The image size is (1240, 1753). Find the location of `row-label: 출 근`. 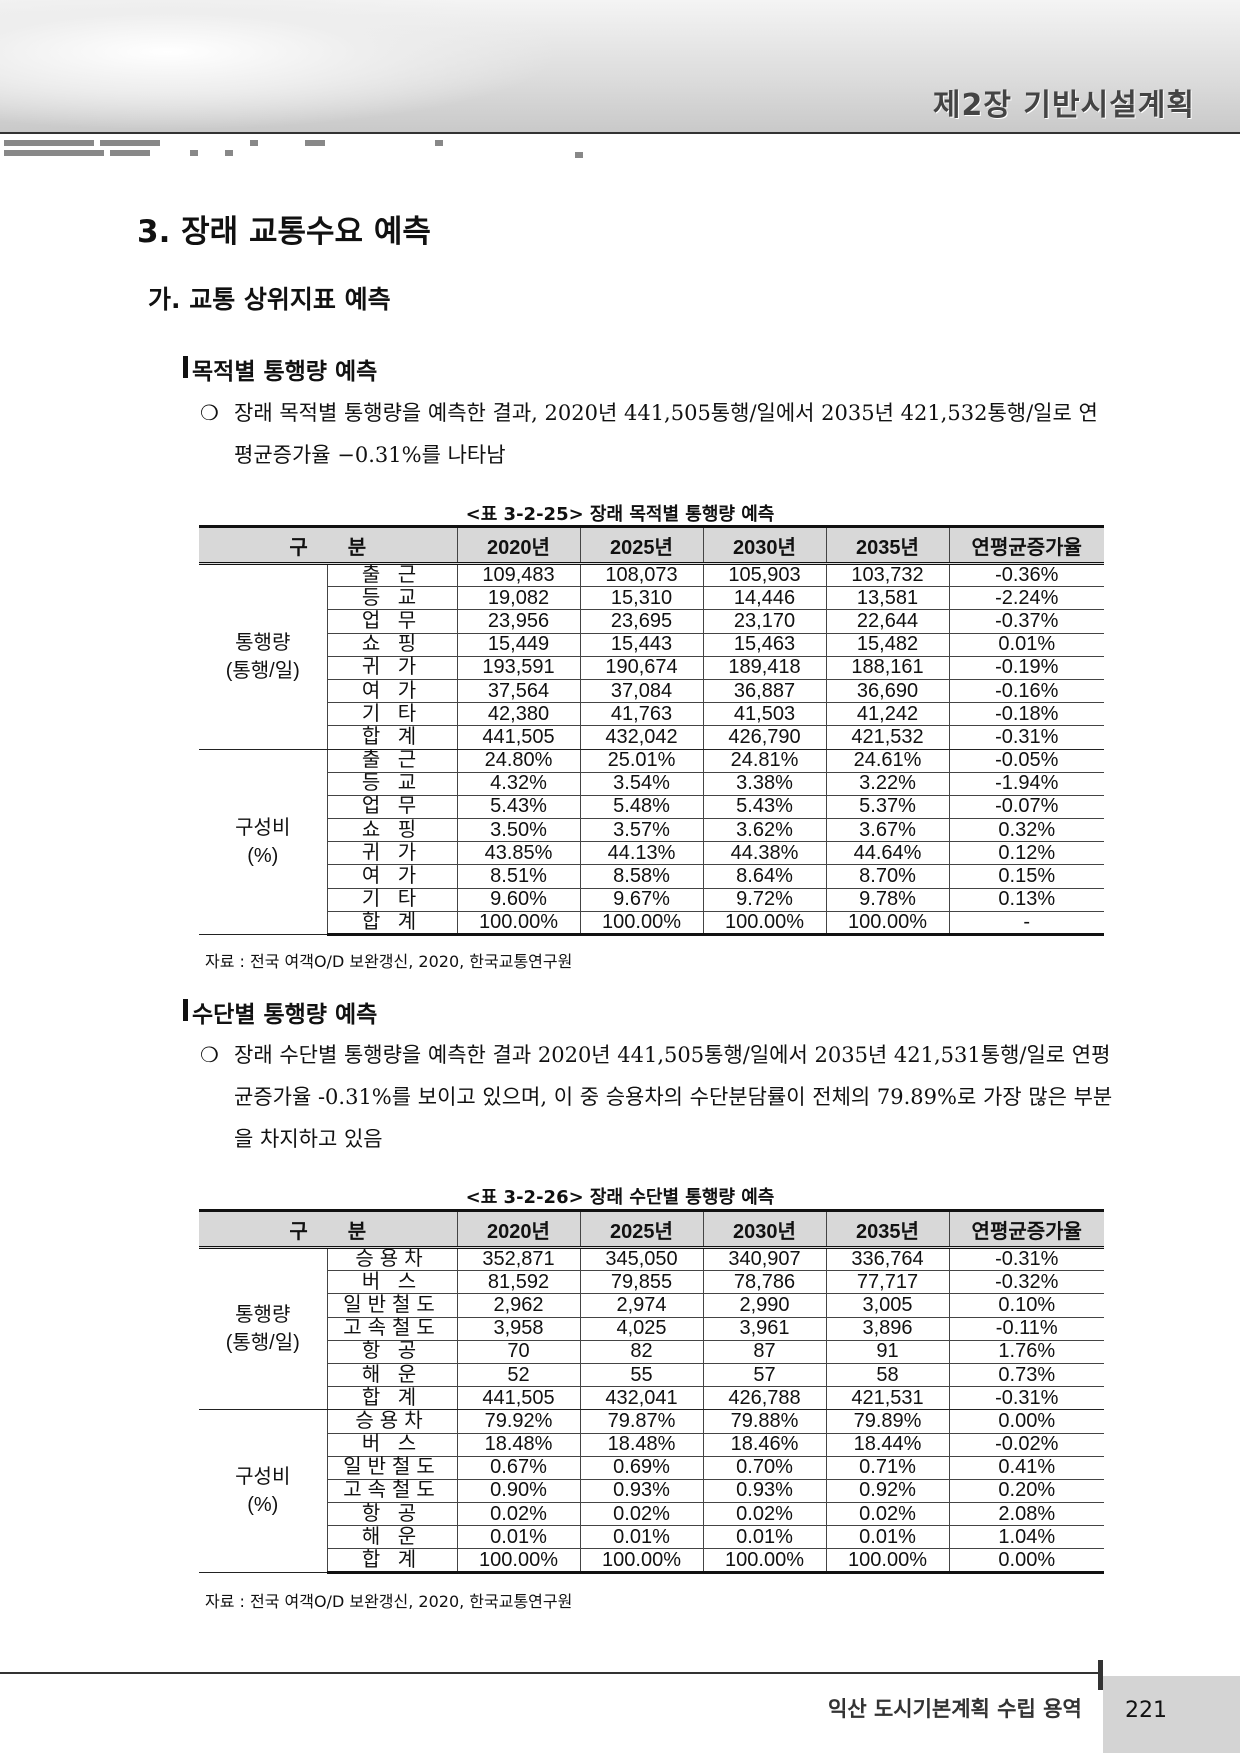

row-label: 출 근 is located at coordinates (391, 761).